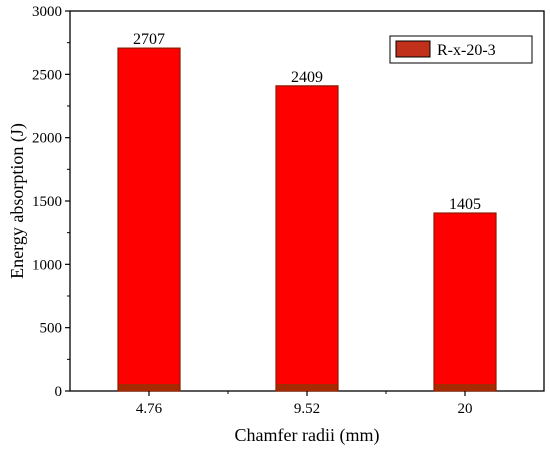 Image resolution: width=550 pixels, height=452 pixels. What do you see at coordinates (413, 49) in the screenshot?
I see `legend-swatch` at bounding box center [413, 49].